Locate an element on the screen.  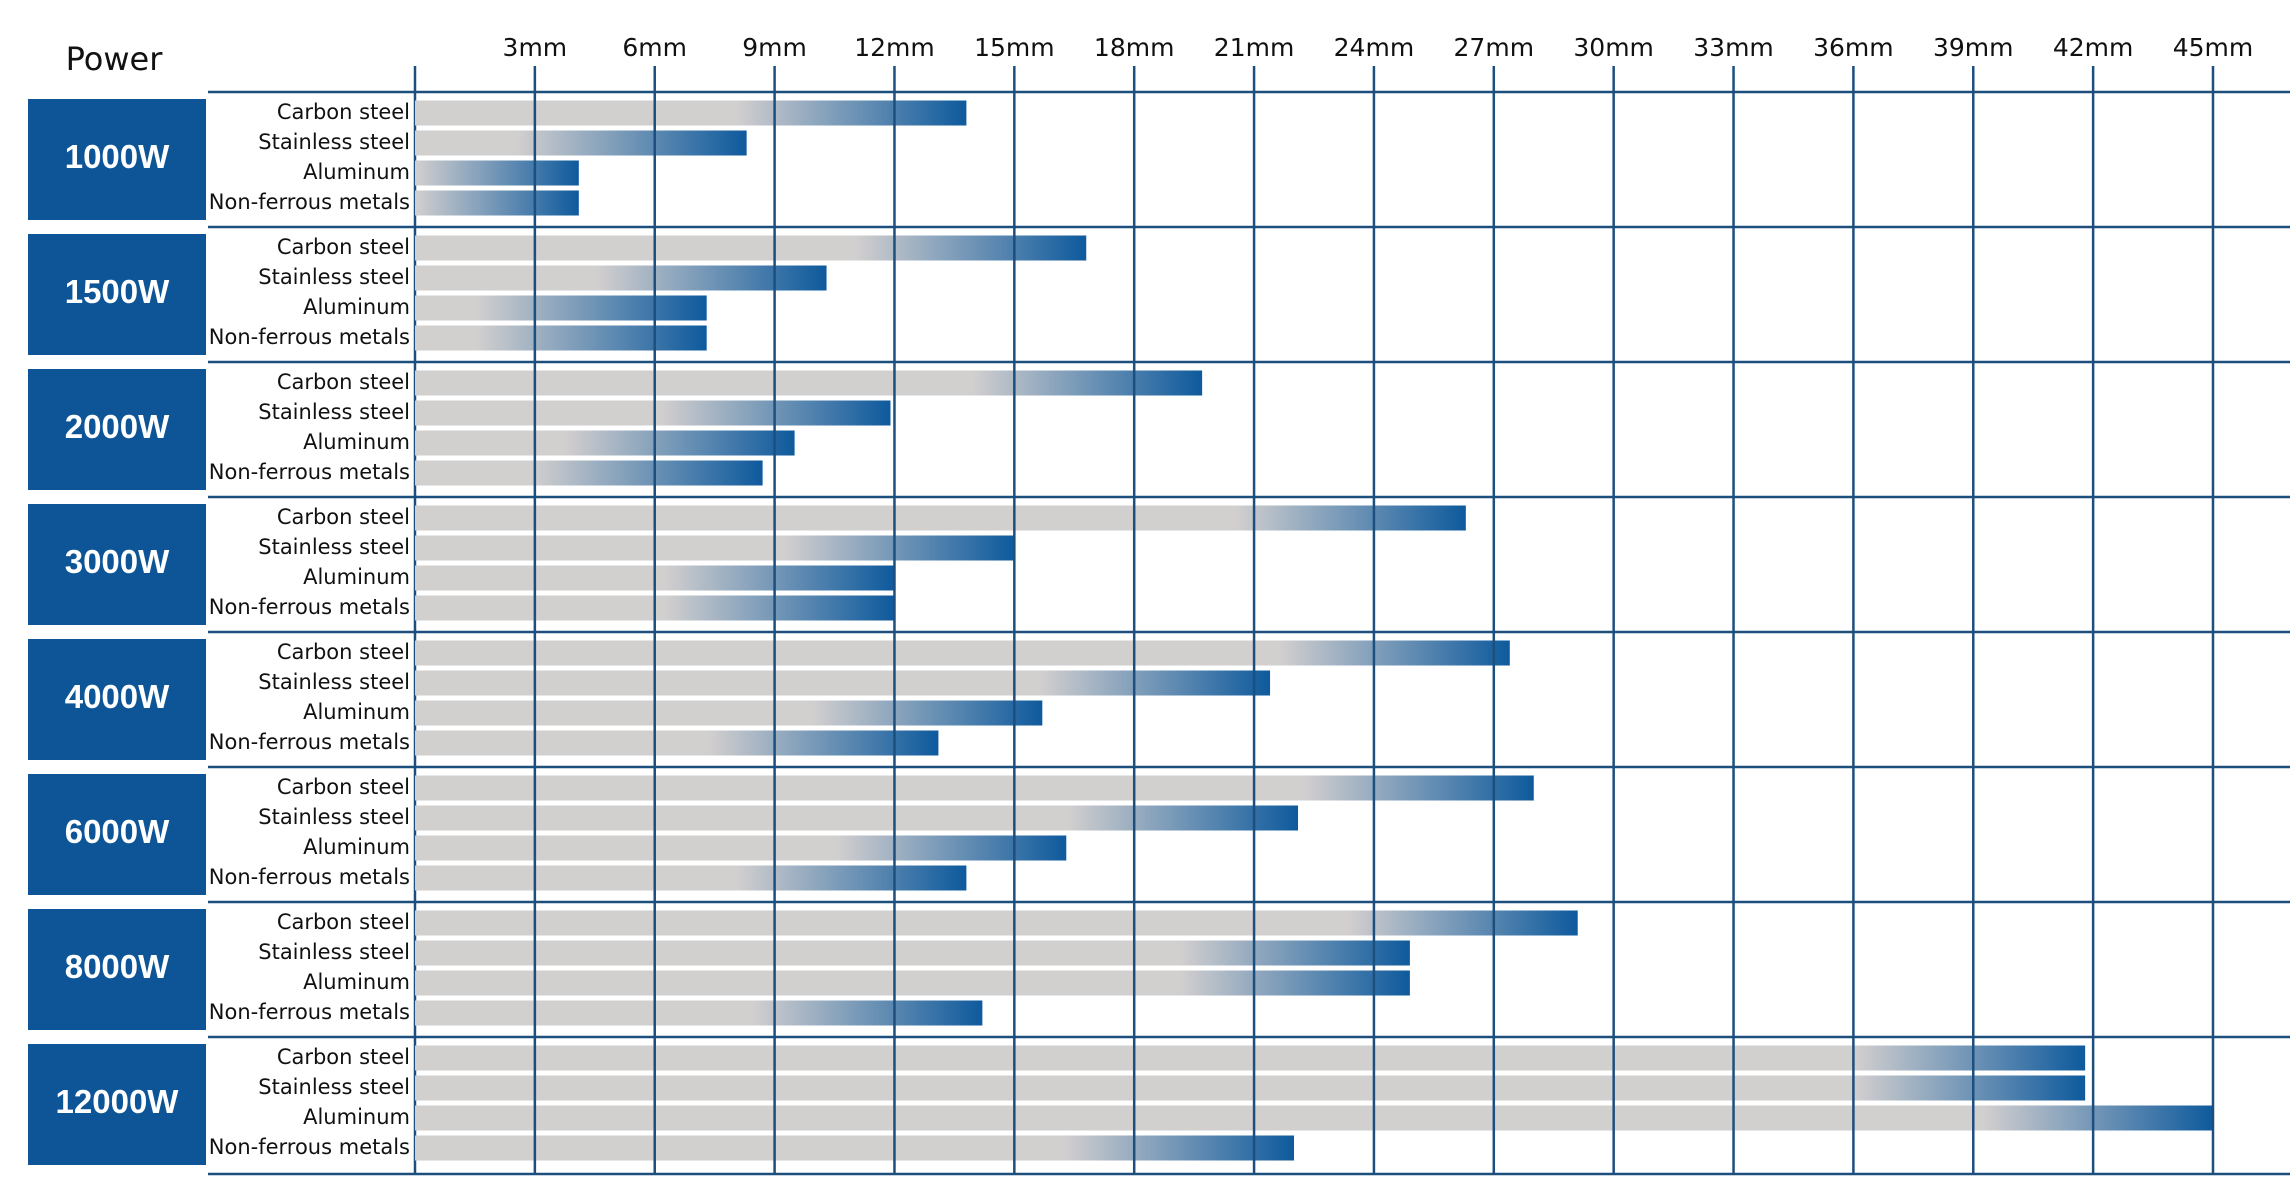
power-name: 4000W is located at coordinates (117, 696).